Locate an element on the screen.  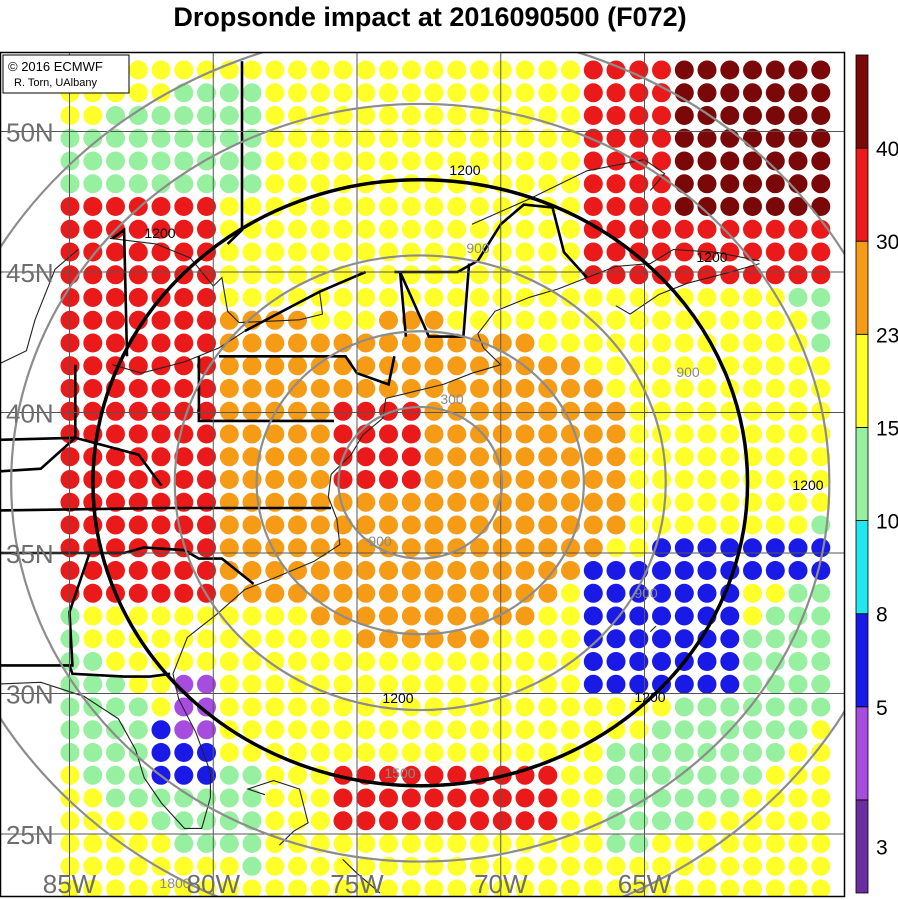
colorbar-tick-label: 30 is located at coordinates (887, 242).